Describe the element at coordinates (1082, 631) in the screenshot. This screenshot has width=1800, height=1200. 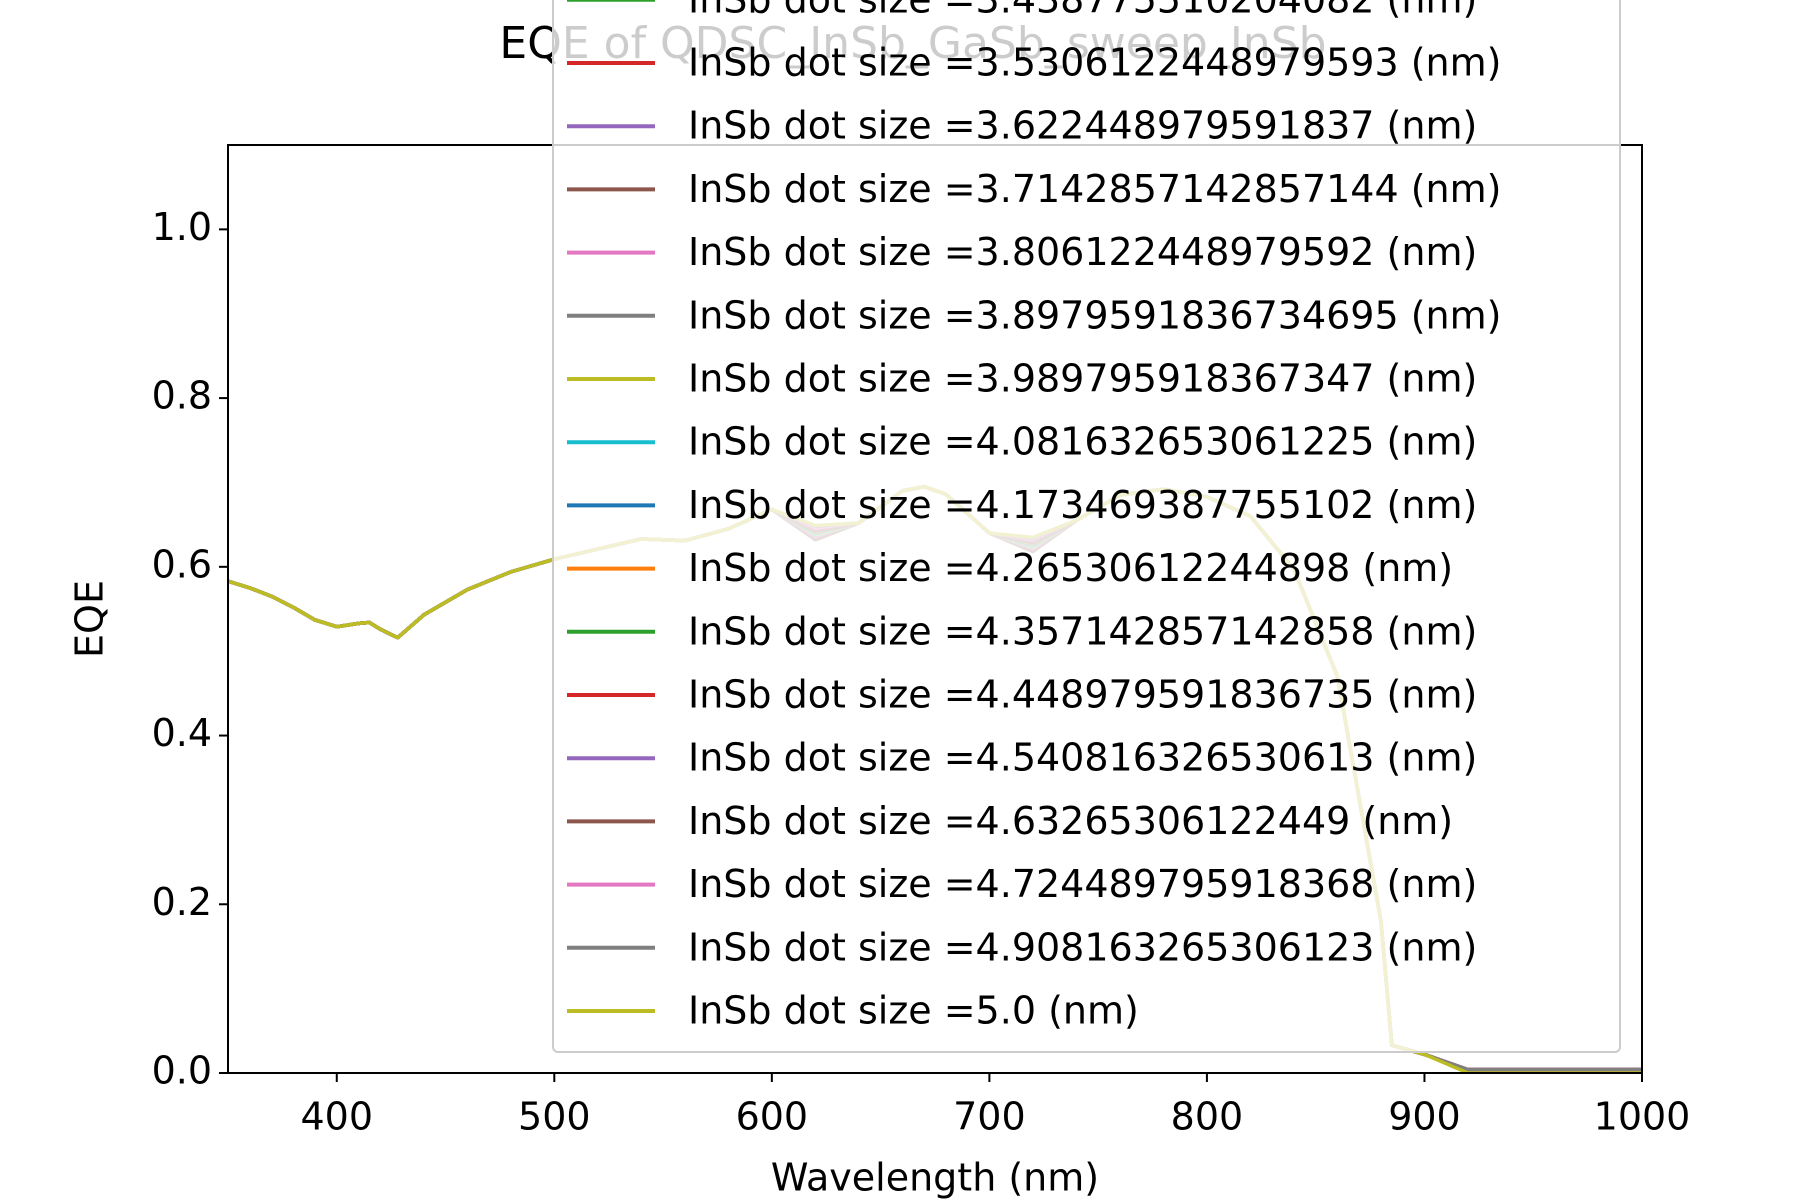
I see `legend-label: InSb dot size =4.357142857142858 (nm)` at that location.